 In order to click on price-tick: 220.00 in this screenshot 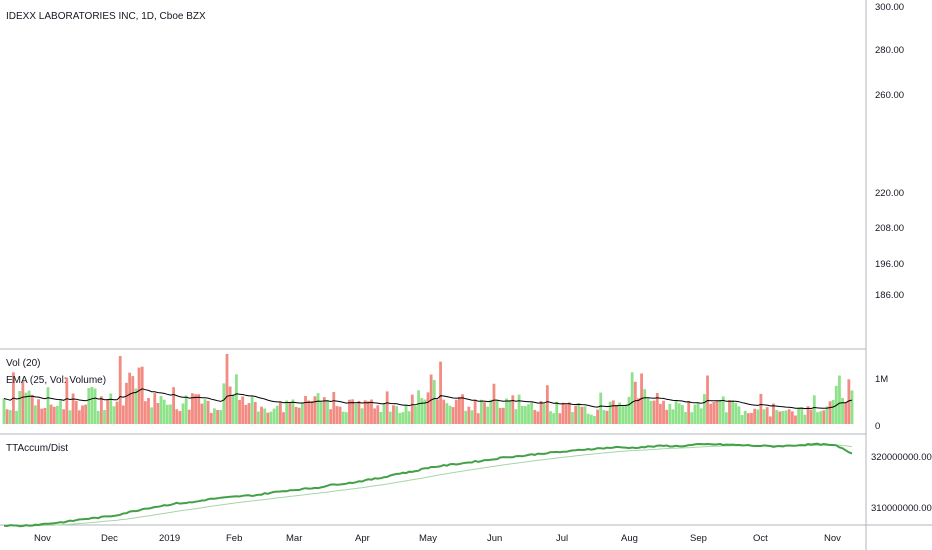, I will do `click(889, 193)`.